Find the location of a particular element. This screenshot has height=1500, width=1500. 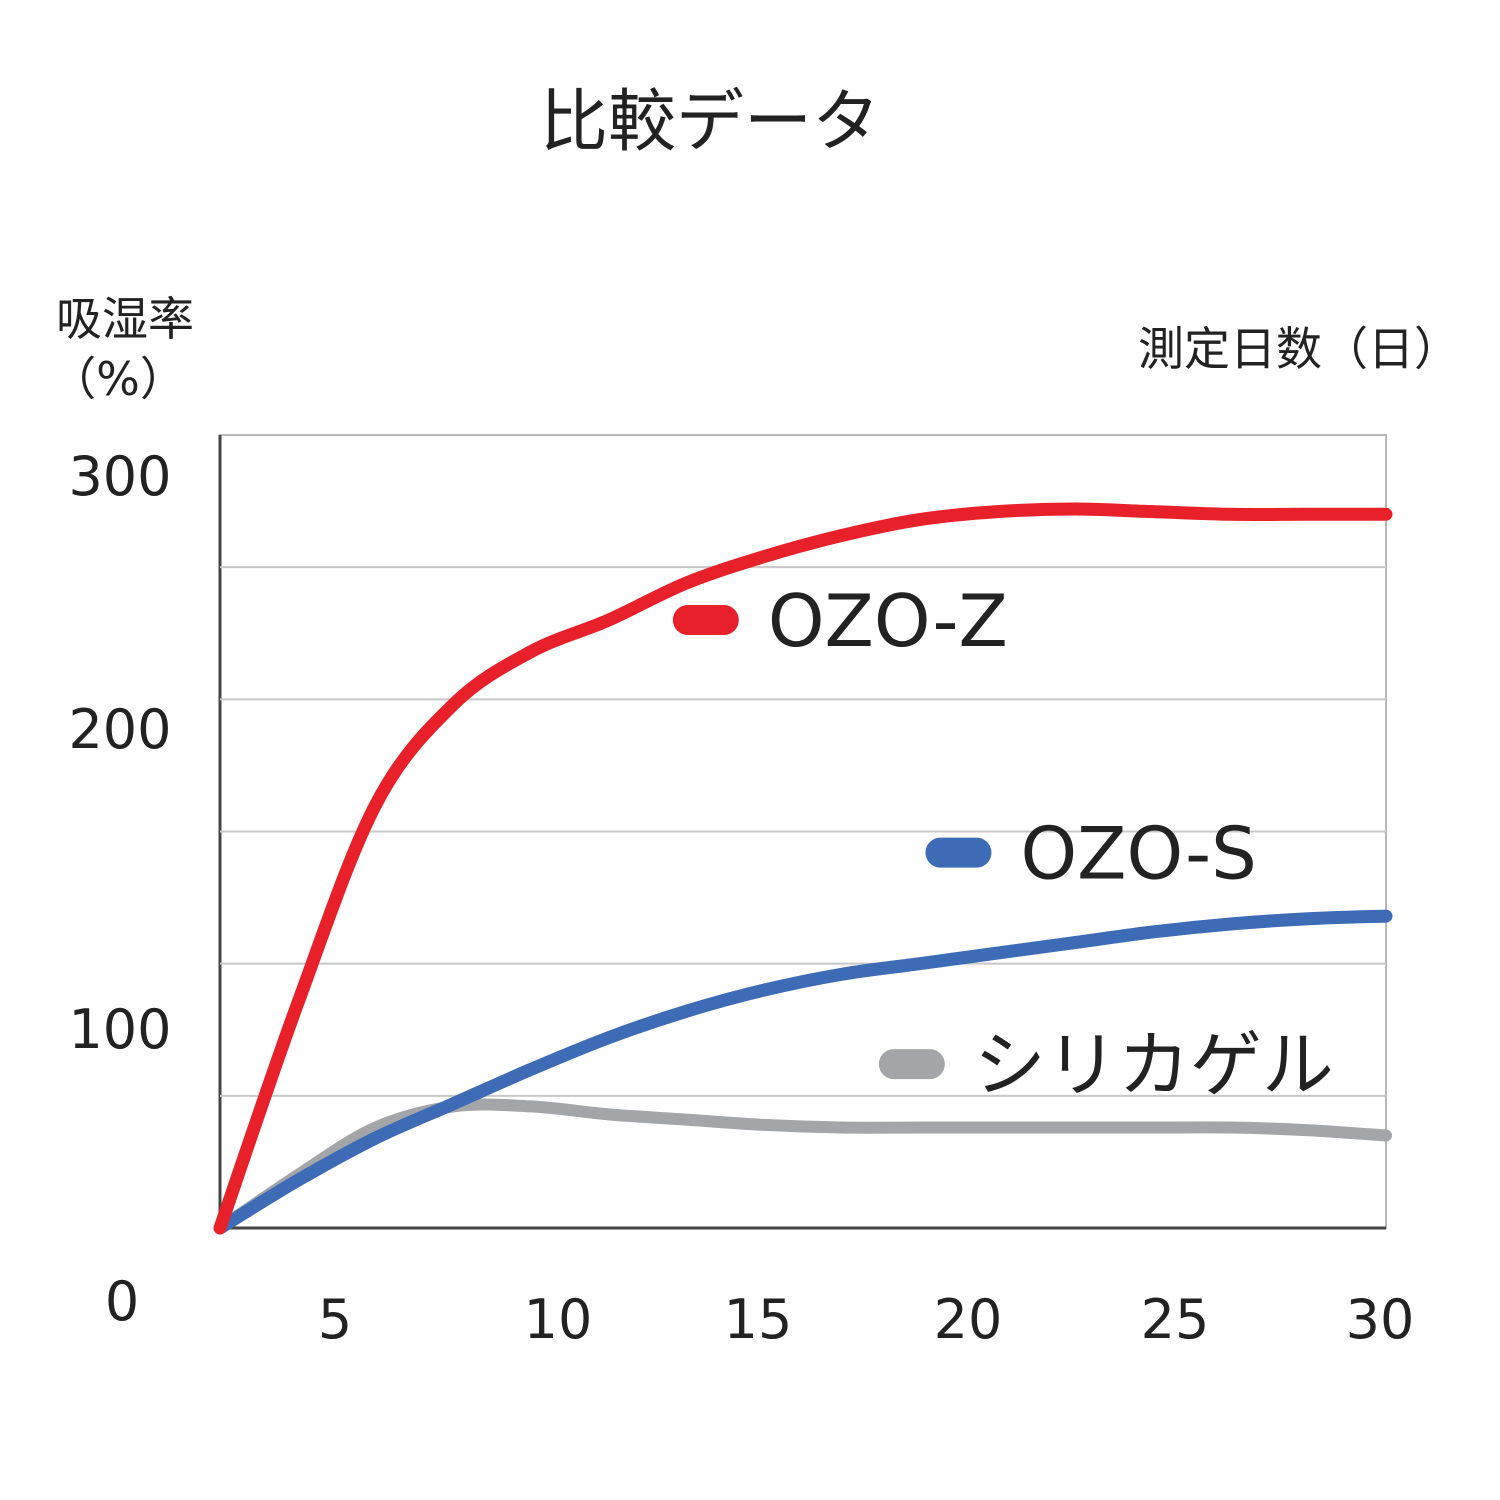

y-tick-label: 0 is located at coordinates (122, 1301).